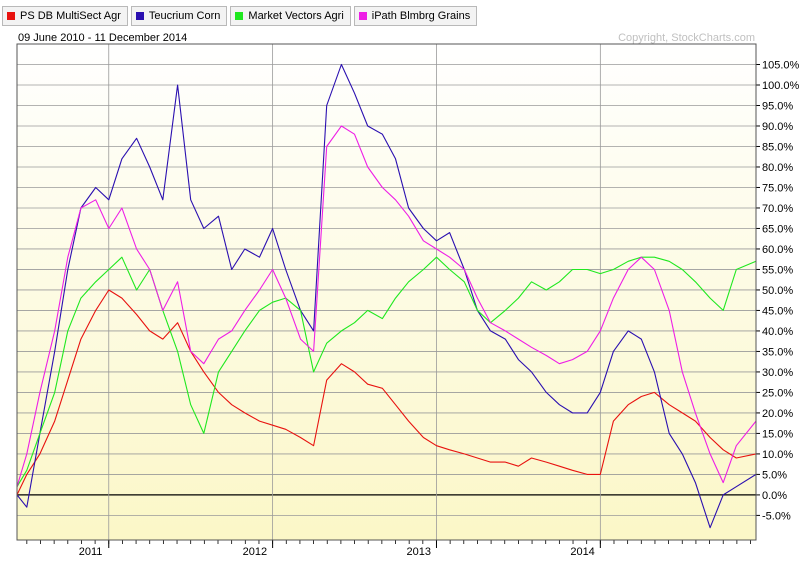 The height and width of the screenshot is (569, 803). I want to click on legend-label: PS DB MultiSect Agr, so click(70, 16).